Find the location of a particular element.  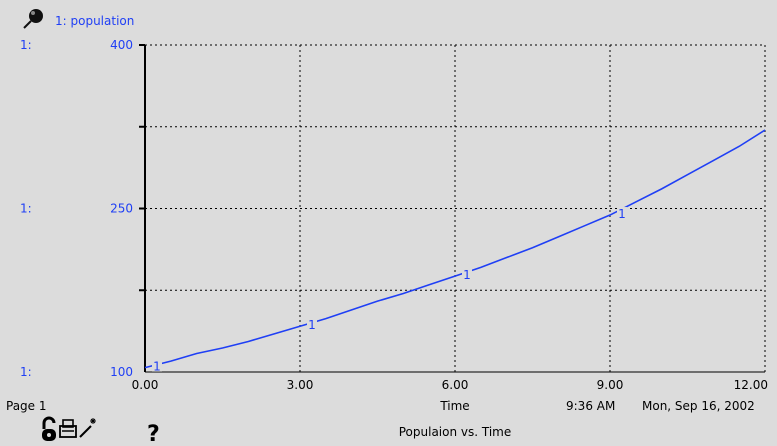

y-tick-label: 250 is located at coordinates (121, 209).